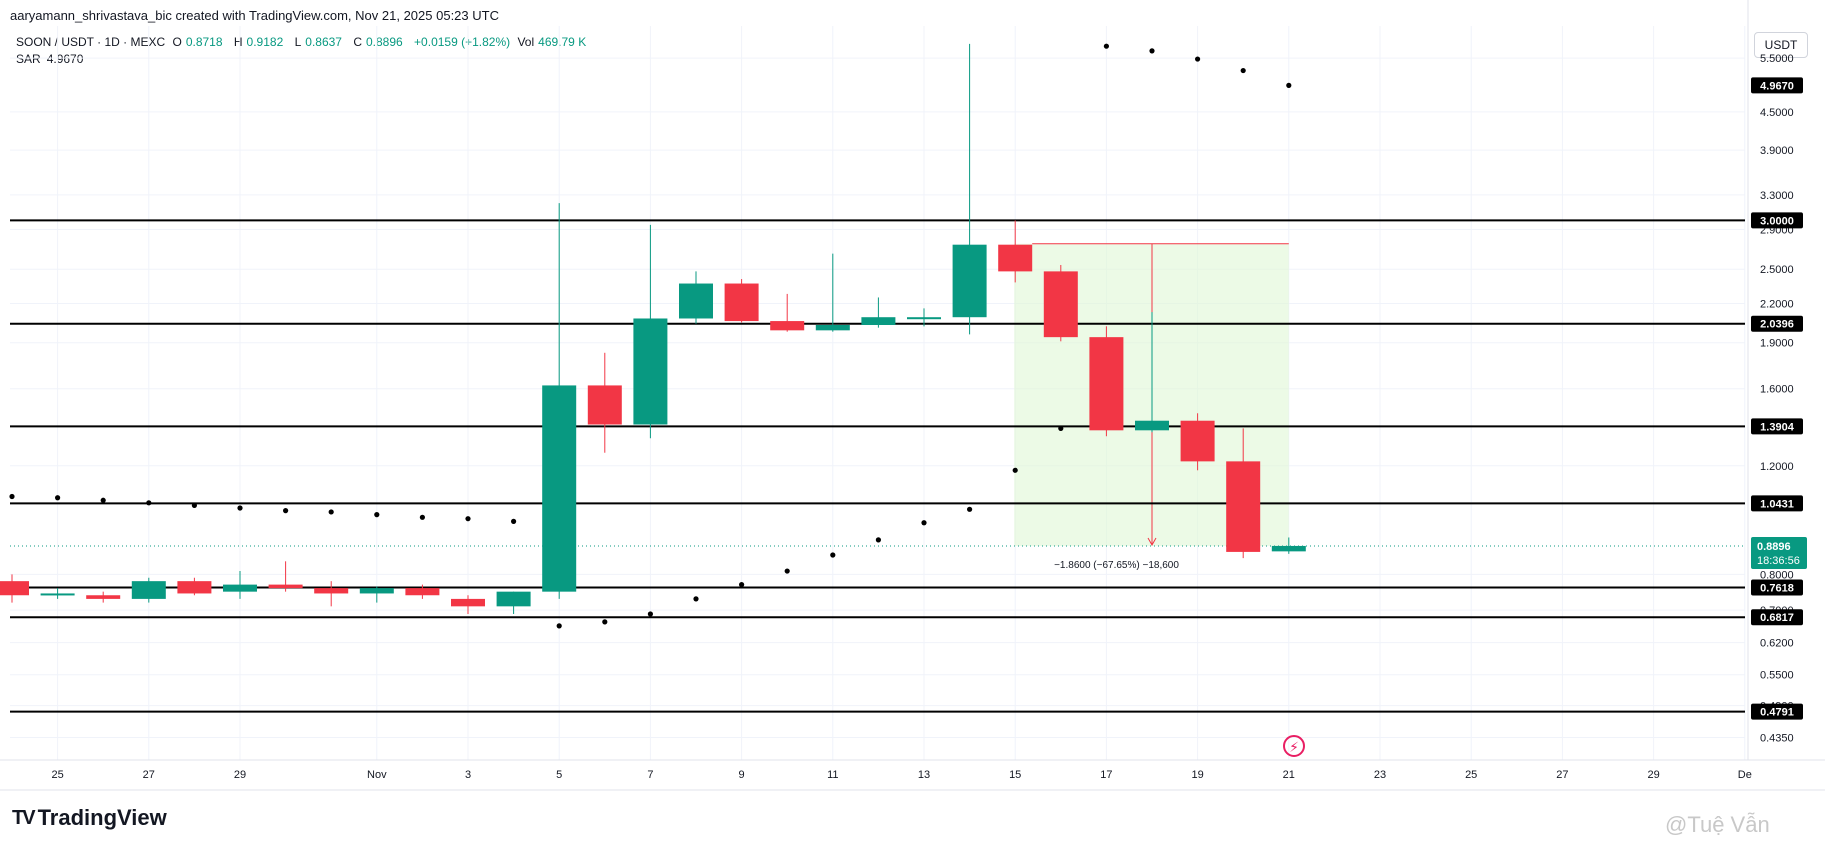 Image resolution: width=1825 pixels, height=849 pixels. I want to click on level-badge-text: 1.0431, so click(1777, 504).